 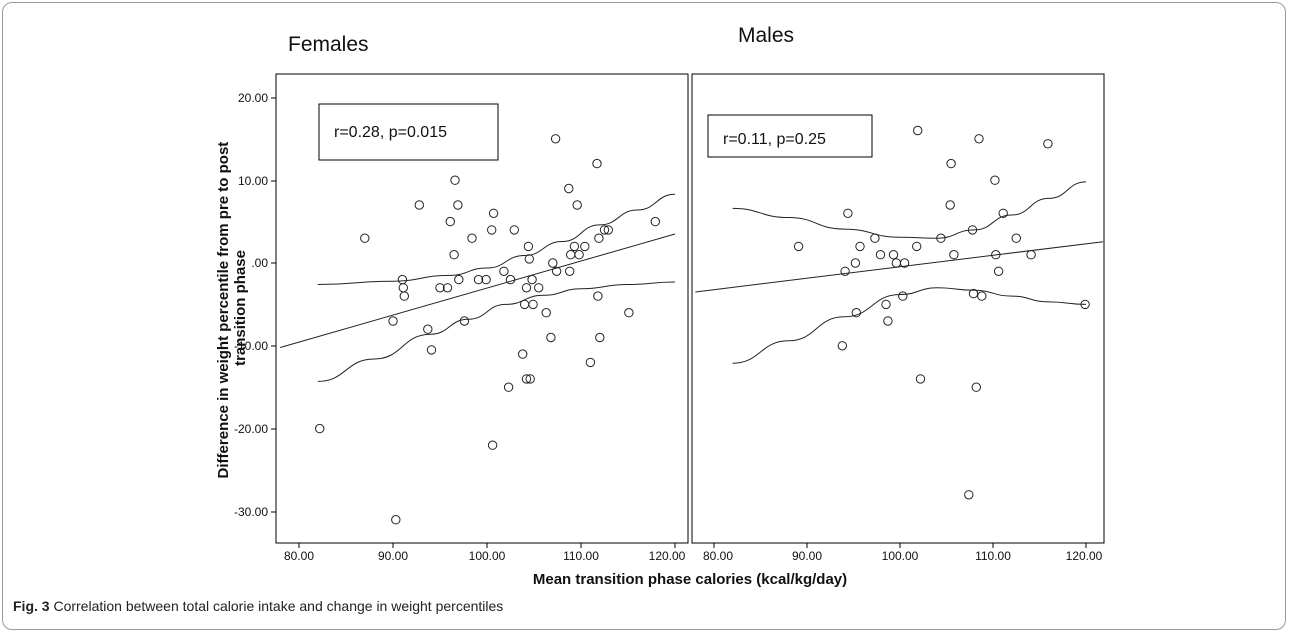 I want to click on panel-title-males: Males, so click(x=766, y=35).